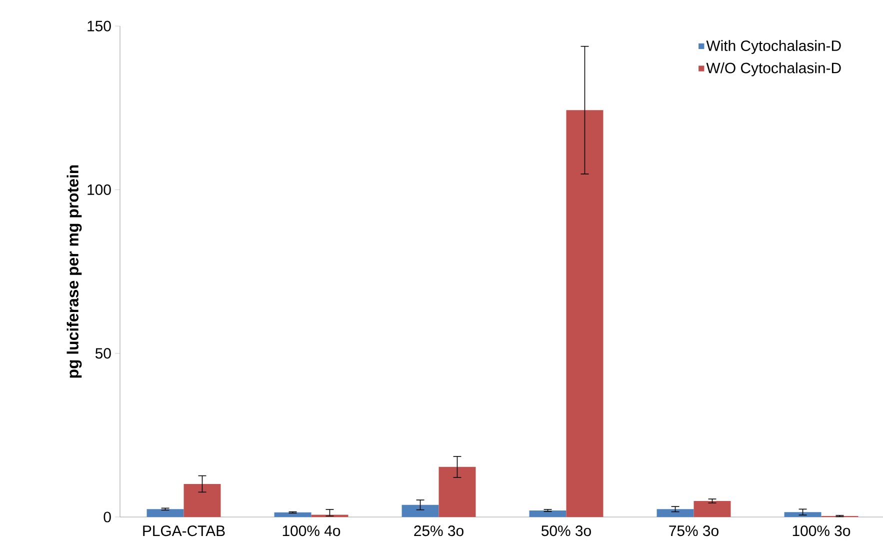 This screenshot has width=883, height=556. Describe the element at coordinates (773, 47) in the screenshot. I see `legend-label: With Cytochalasin-D` at that location.